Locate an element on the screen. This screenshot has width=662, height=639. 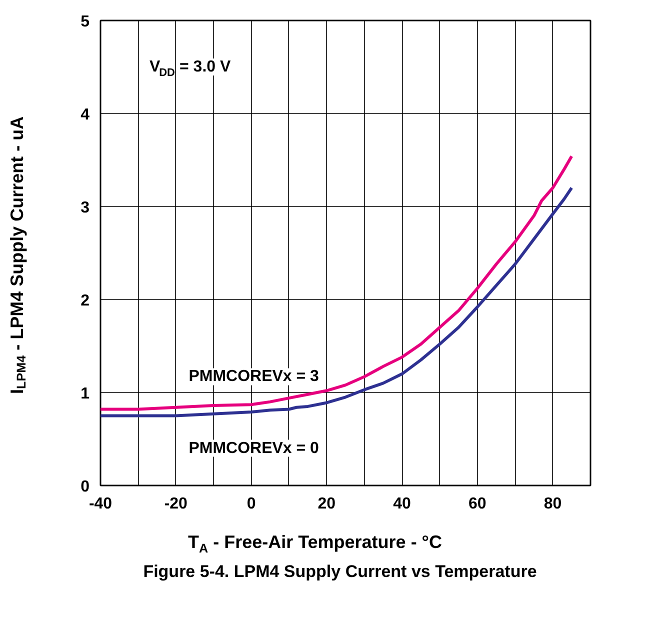
series-label: PMMCOREVx = 3 is located at coordinates (254, 377).